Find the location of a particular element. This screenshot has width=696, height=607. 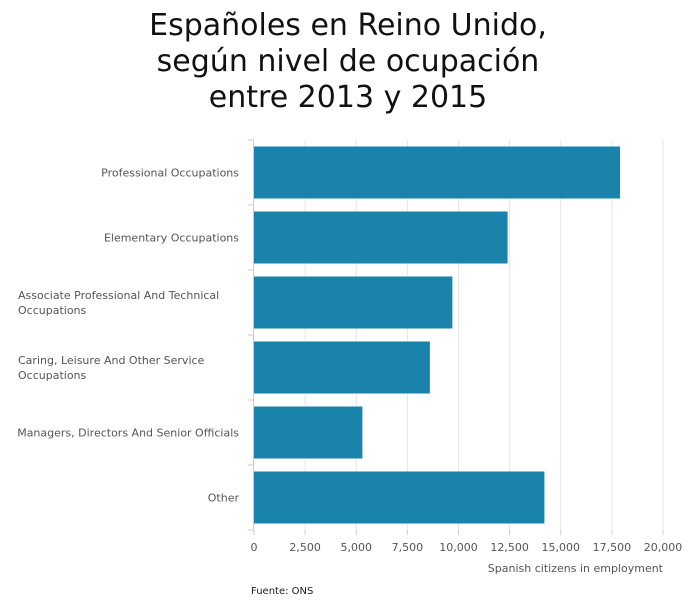

x-tick-label: 7,500 is located at coordinates (408, 547).